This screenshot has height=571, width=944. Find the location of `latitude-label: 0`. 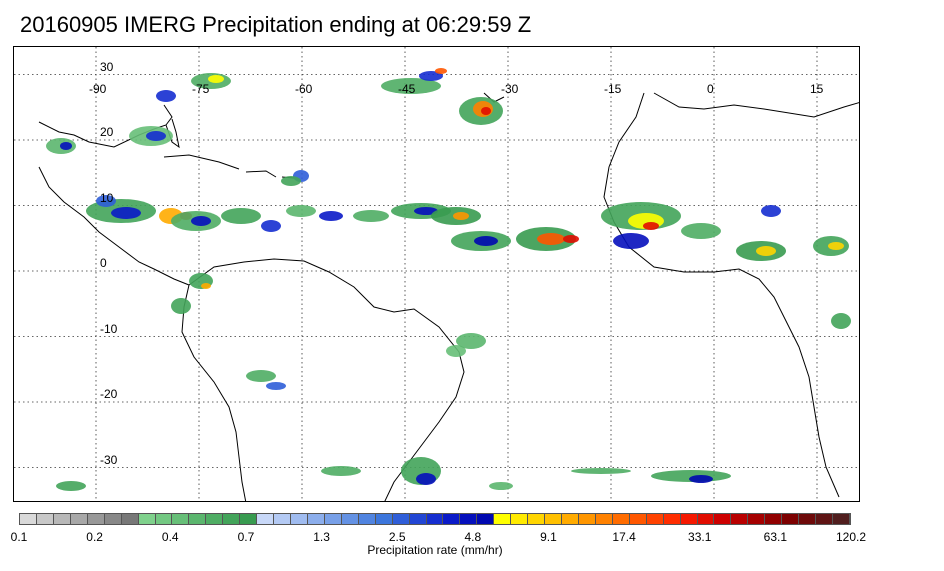

latitude-label: 0 is located at coordinates (103, 263).